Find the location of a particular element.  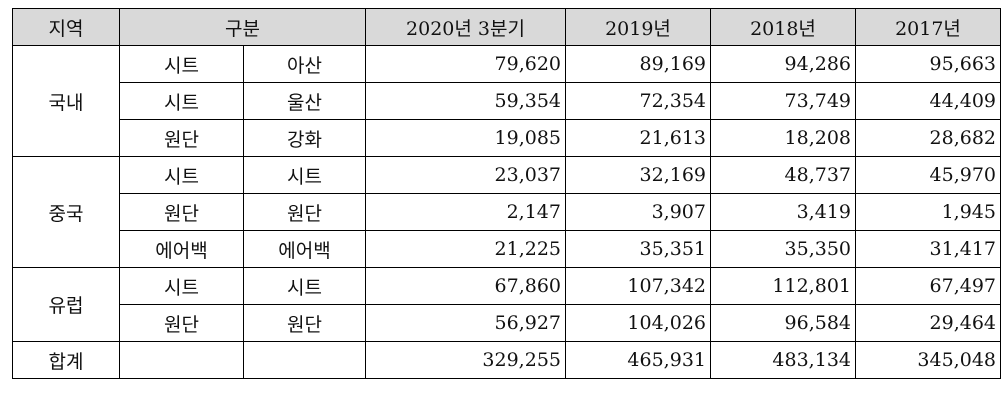

header-region: 지역 is located at coordinates (66, 27).